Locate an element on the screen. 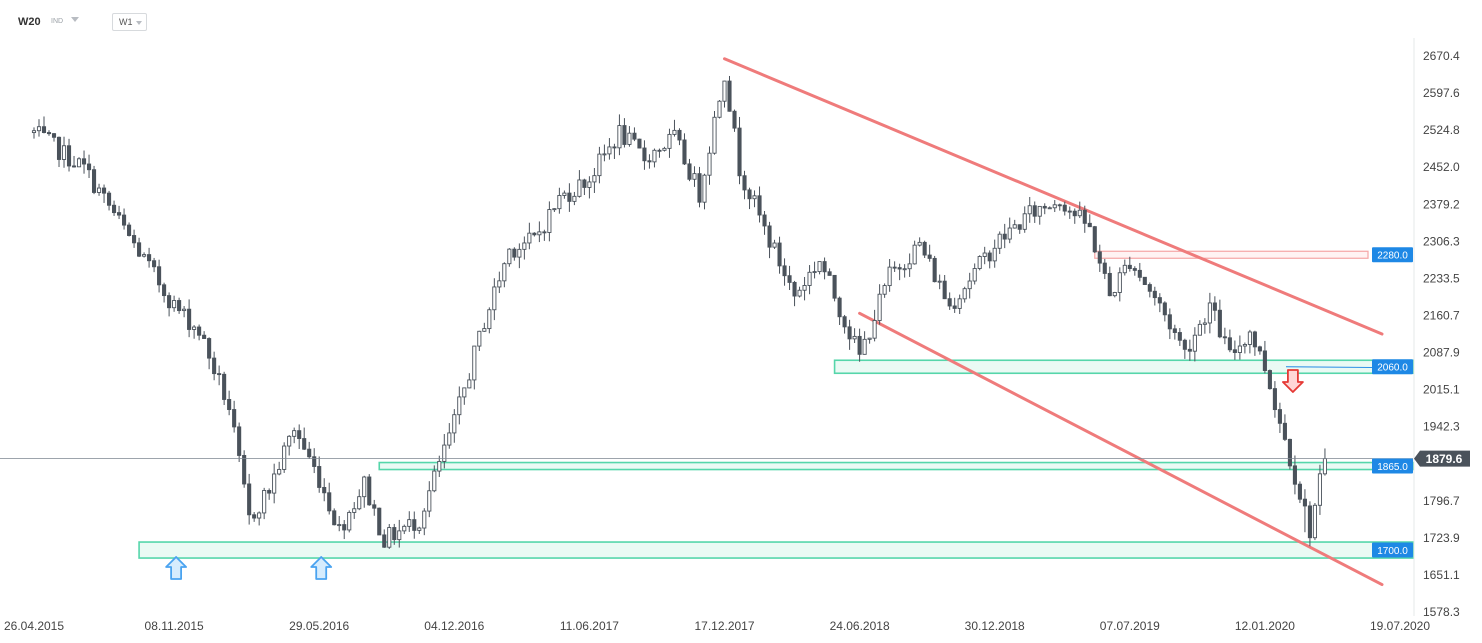  symbol-dropdown-chevron-down-icon is located at coordinates (75, 19).